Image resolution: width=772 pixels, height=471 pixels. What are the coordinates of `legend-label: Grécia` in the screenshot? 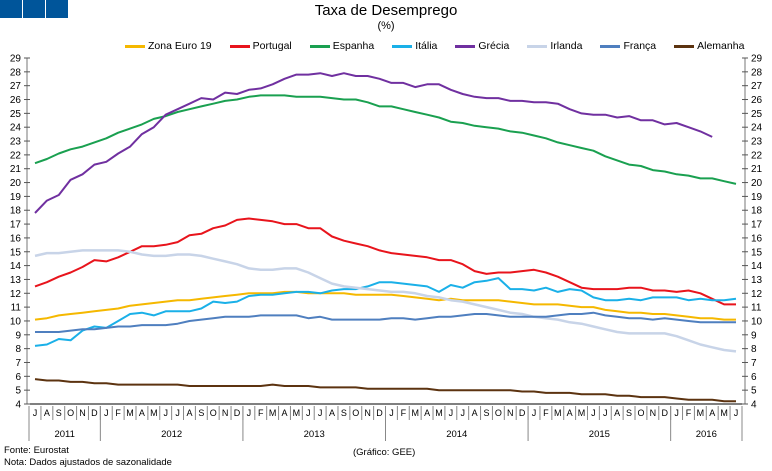 It's located at (494, 46).